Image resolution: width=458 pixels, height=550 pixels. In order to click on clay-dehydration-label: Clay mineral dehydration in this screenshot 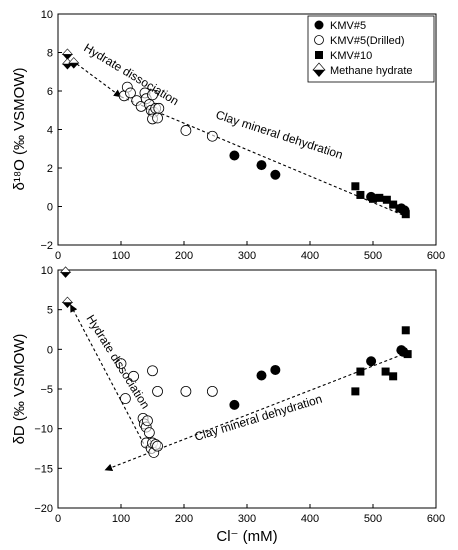, I will do `click(258, 418)`.